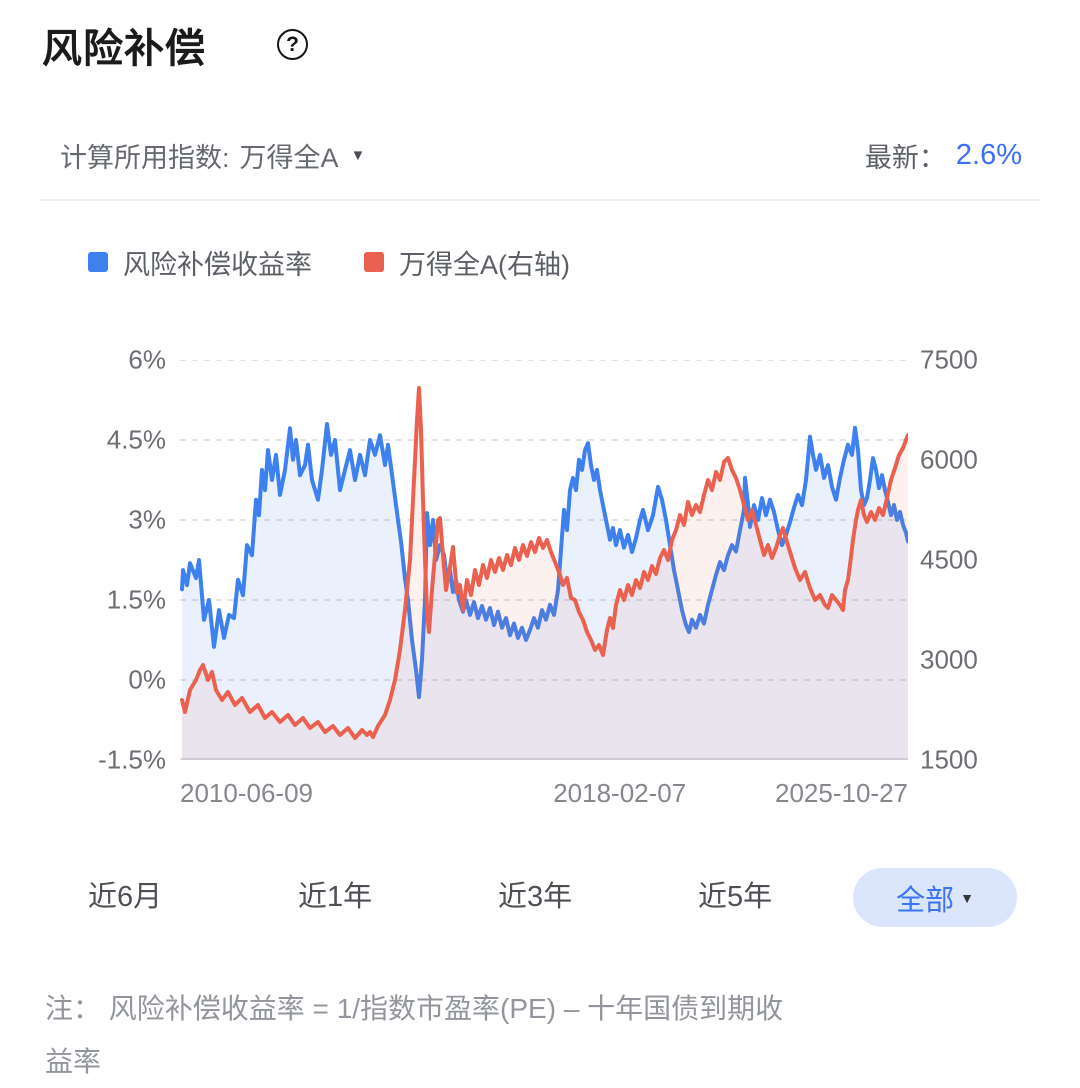 This screenshot has height=1088, width=1080. I want to click on right-axis-tick: 7500, so click(949, 359).